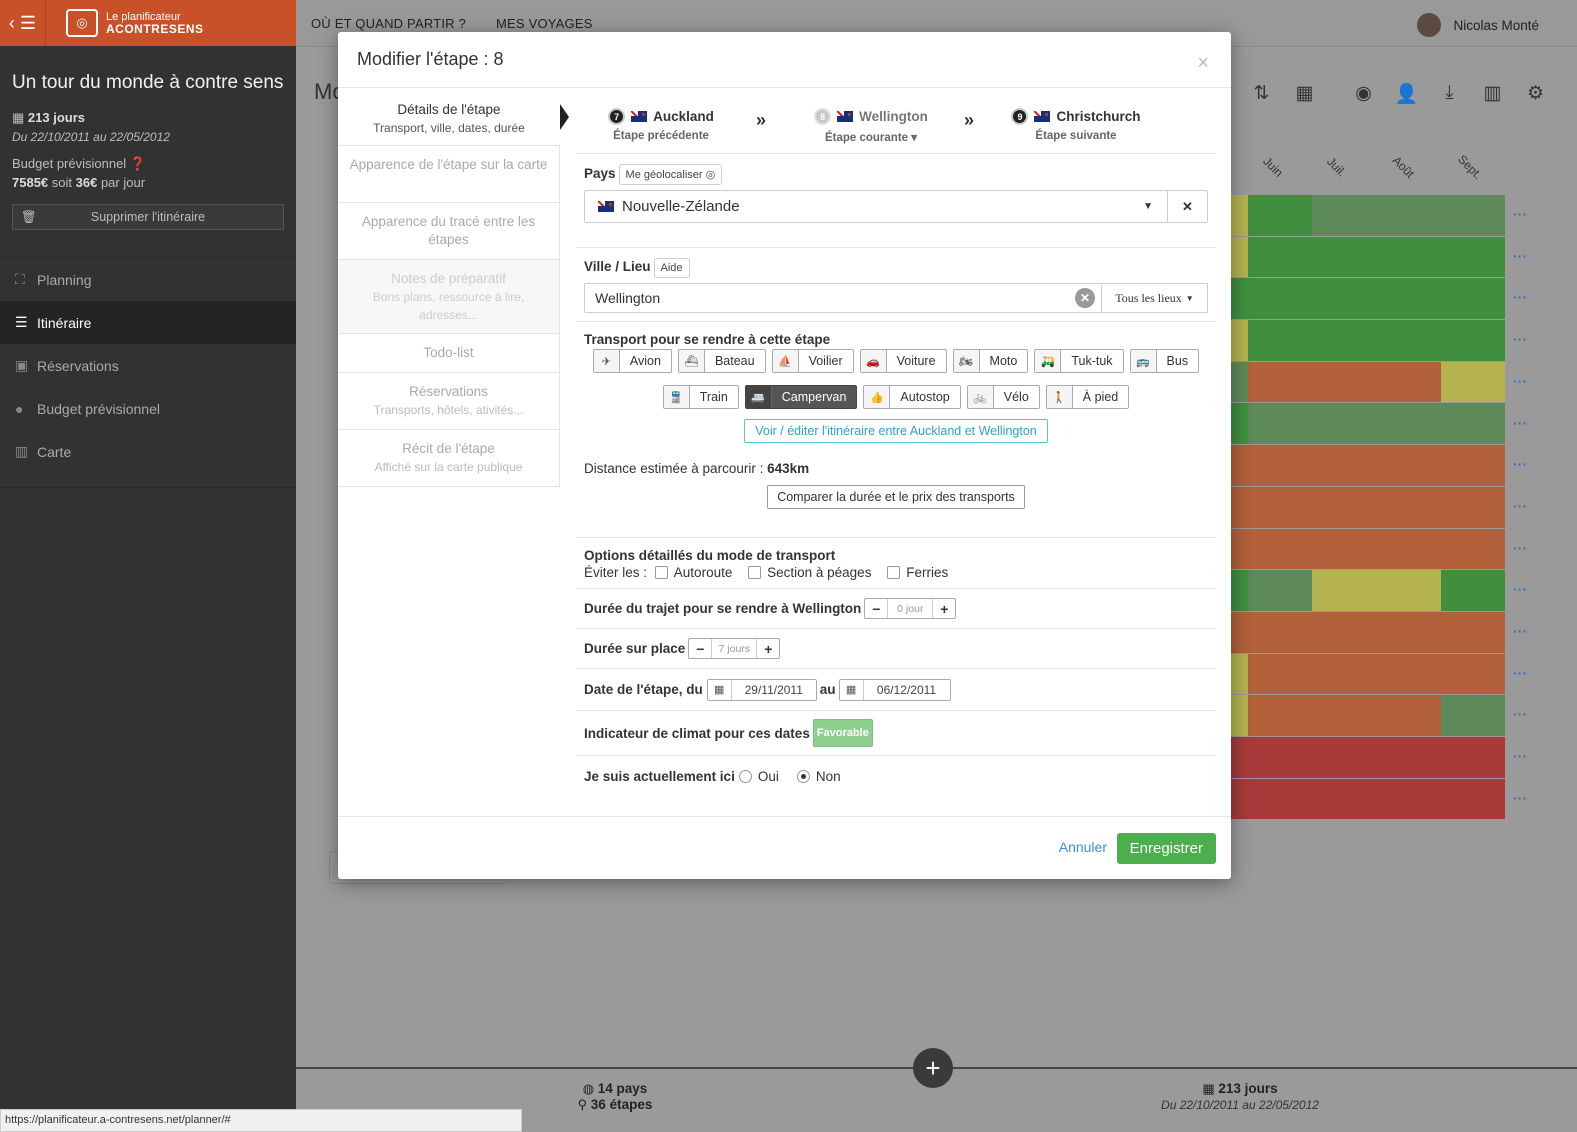  Describe the element at coordinates (1429, 25) in the screenshot. I see `avatar` at that location.